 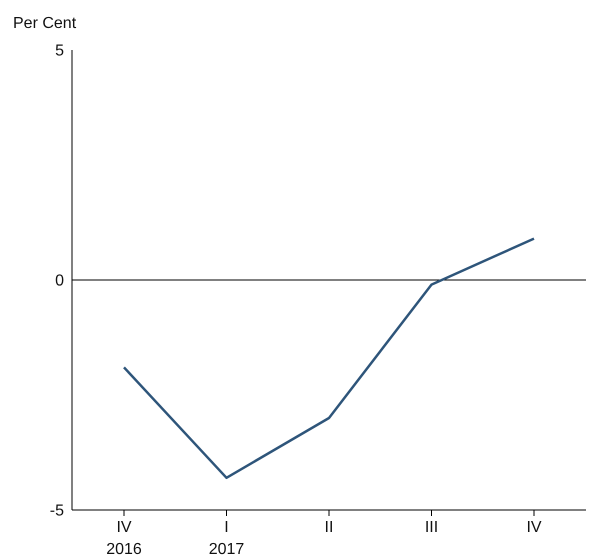 I want to click on y-tick-label: -5, so click(x=57, y=511).